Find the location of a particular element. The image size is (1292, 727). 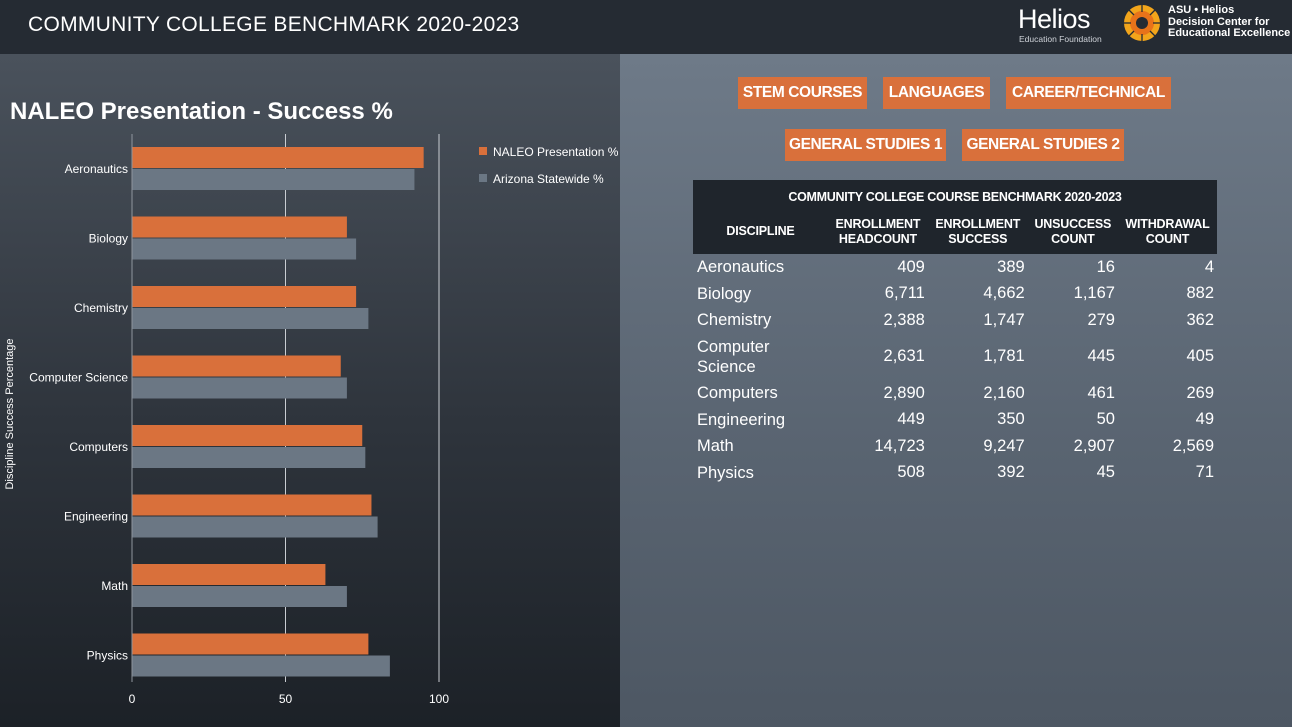

table-row: Aeronautics 409 389 16 4 is located at coordinates (955, 267).